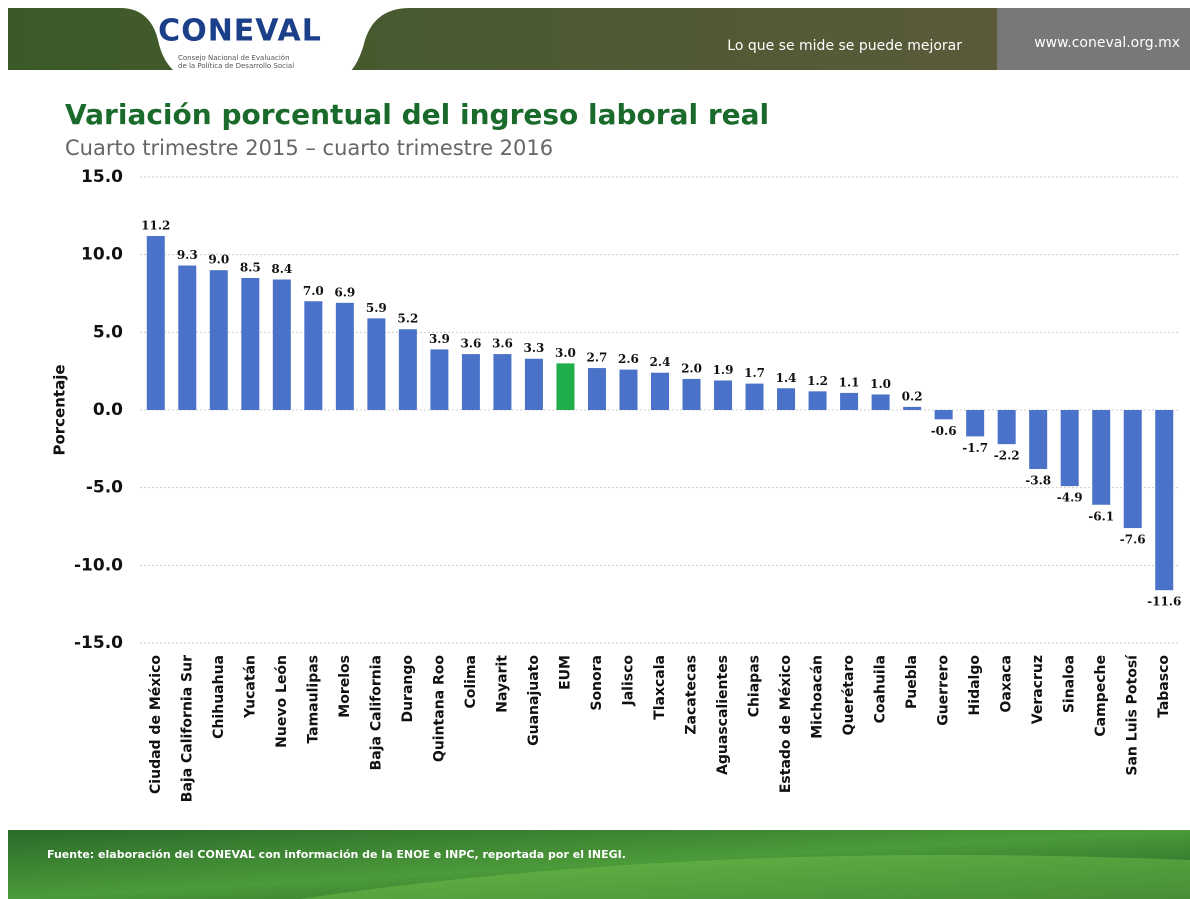 This screenshot has height=899, width=1190. Describe the element at coordinates (565, 353) in the screenshot. I see `value-label: 3.0` at that location.